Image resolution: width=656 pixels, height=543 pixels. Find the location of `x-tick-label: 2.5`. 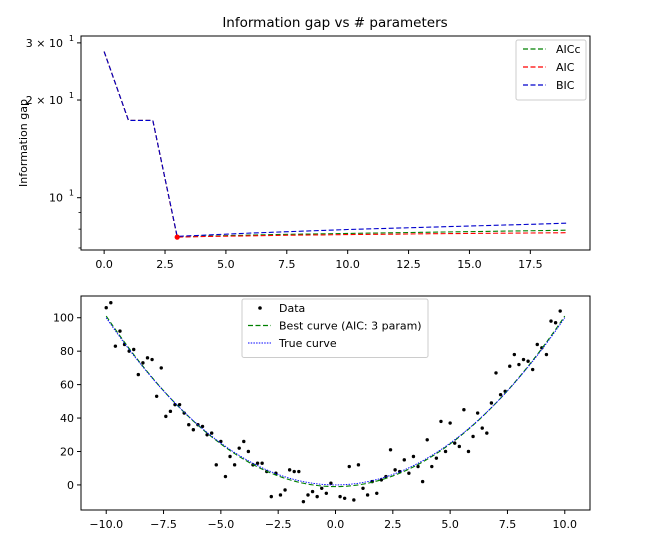

x-tick-label: 2.5 is located at coordinates (165, 264).